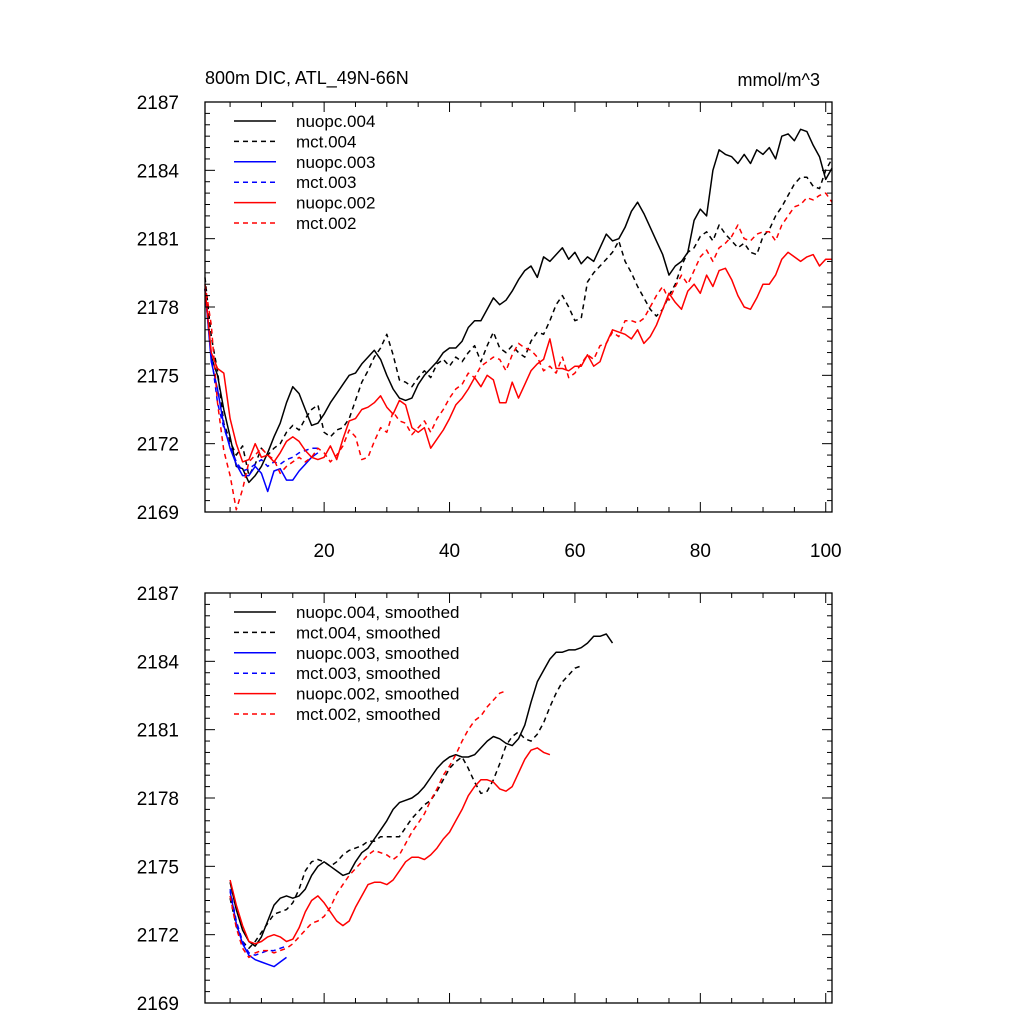  What do you see at coordinates (307, 78) in the screenshot?
I see `chart-title: 800m DIC, ATL_49N-66N` at bounding box center [307, 78].